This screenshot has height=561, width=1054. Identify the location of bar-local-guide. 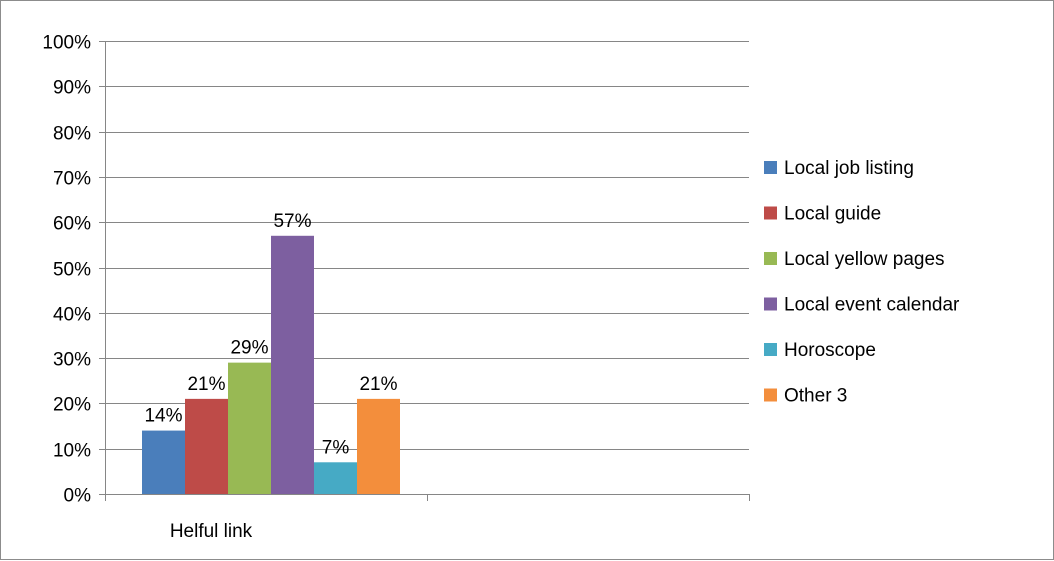
(206, 446).